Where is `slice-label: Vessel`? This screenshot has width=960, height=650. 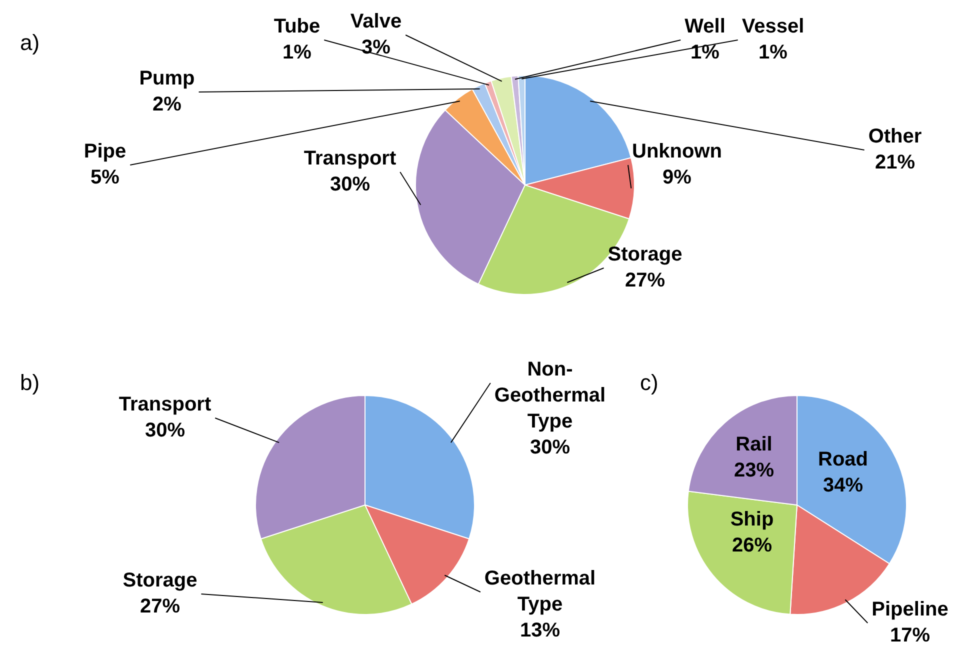
slice-label: Vessel is located at coordinates (773, 27).